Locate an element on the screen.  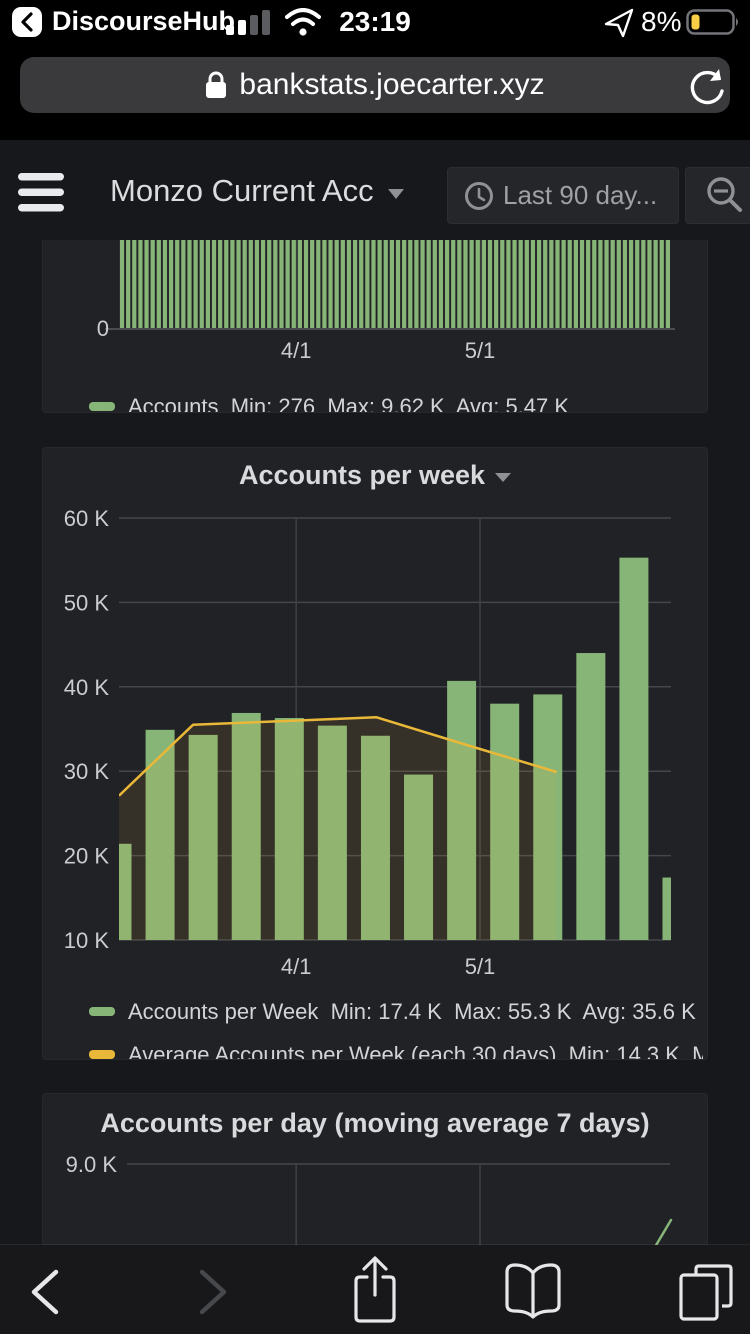
svg-text: 9.0 K is located at coordinates (92, 1164).